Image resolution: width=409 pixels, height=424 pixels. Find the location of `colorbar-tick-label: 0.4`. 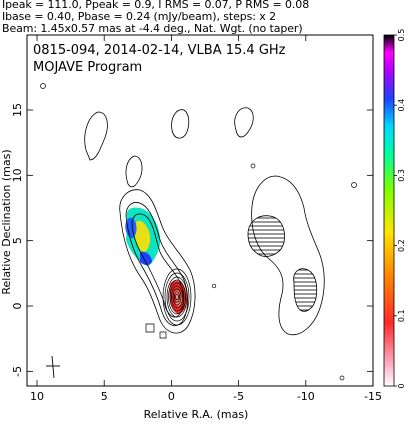

colorbar-tick-label: 0.4 is located at coordinates (401, 105).